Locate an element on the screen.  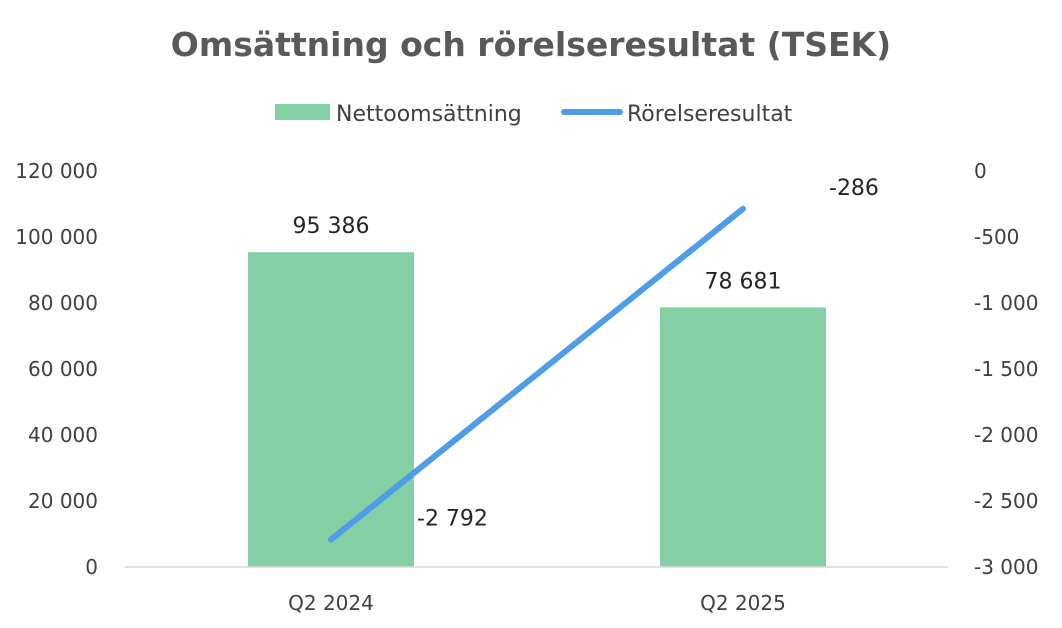
x-axis: Q2 2024 Q2 2025 is located at coordinates (537, 603).